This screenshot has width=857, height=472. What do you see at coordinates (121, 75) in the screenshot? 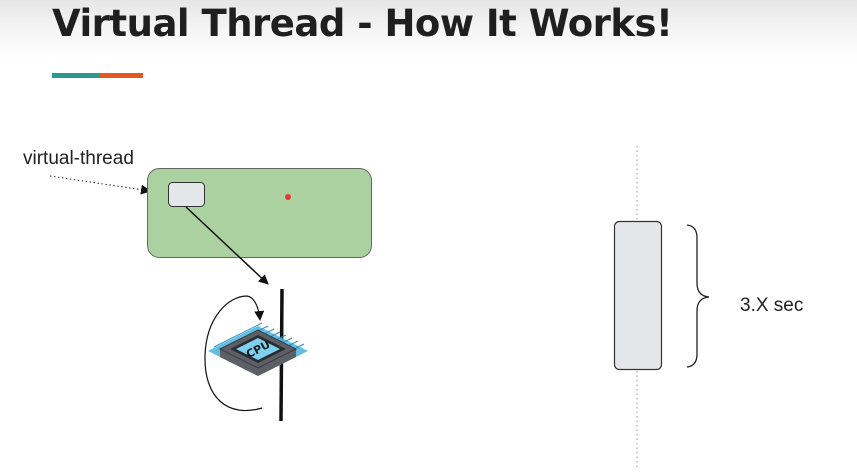
I see `accent-bar-orange` at bounding box center [121, 75].